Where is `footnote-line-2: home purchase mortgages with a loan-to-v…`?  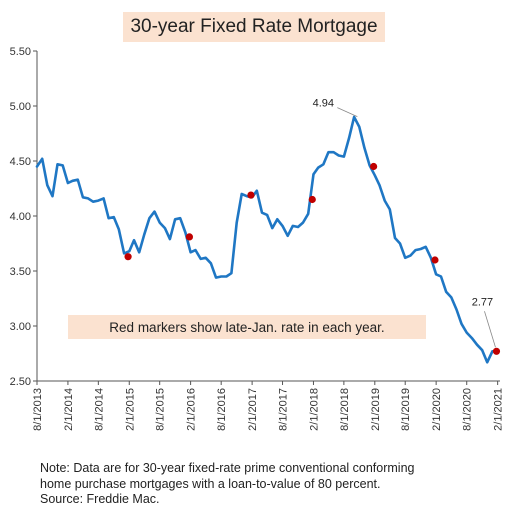 footnote-line-2: home purchase mortgages with a loan-to-v… is located at coordinates (210, 483).